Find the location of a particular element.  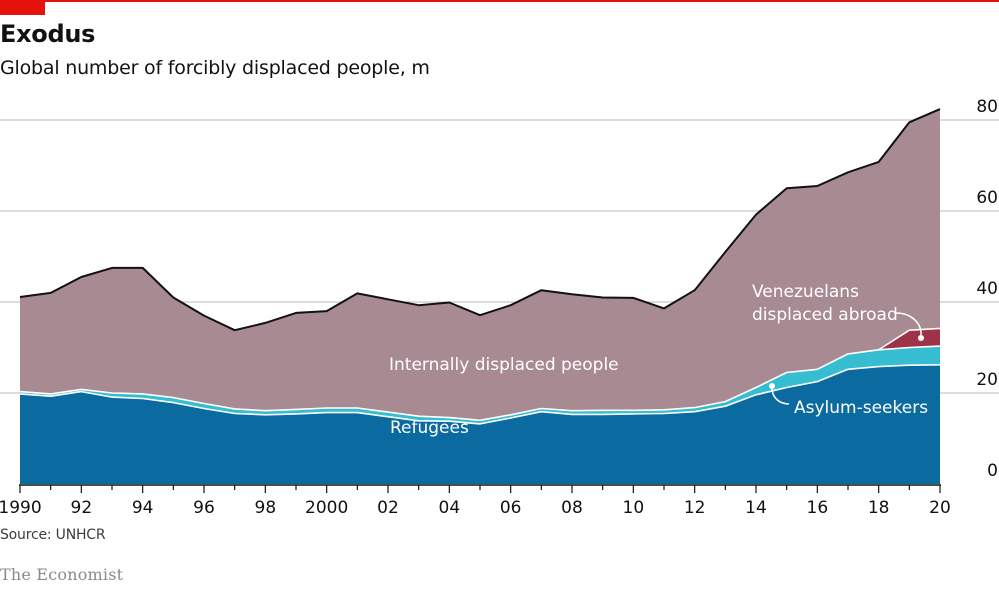

area-venezuelans is located at coordinates (909, 339).